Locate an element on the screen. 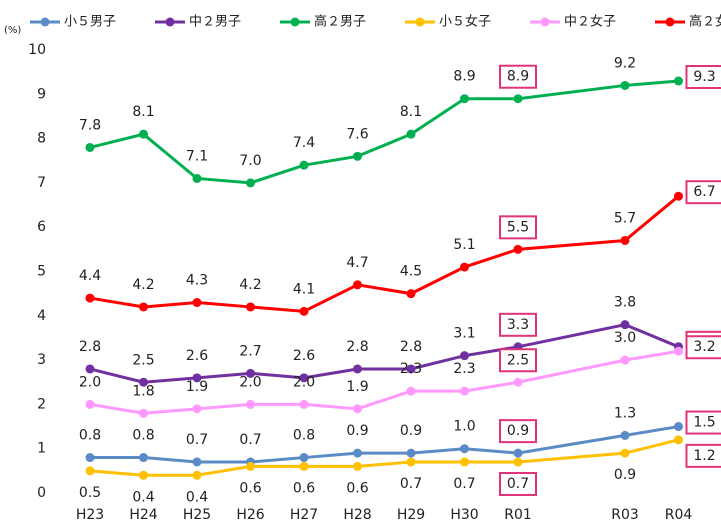 This screenshot has height=528, width=721. data-label: 0.5 is located at coordinates (90, 493).